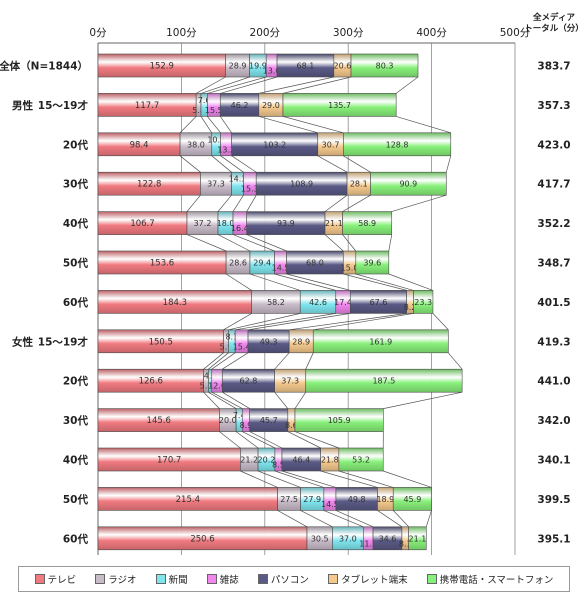 Image resolution: width=588 pixels, height=600 pixels. I want to click on bar-label-2-1: 38.0, so click(196, 144).